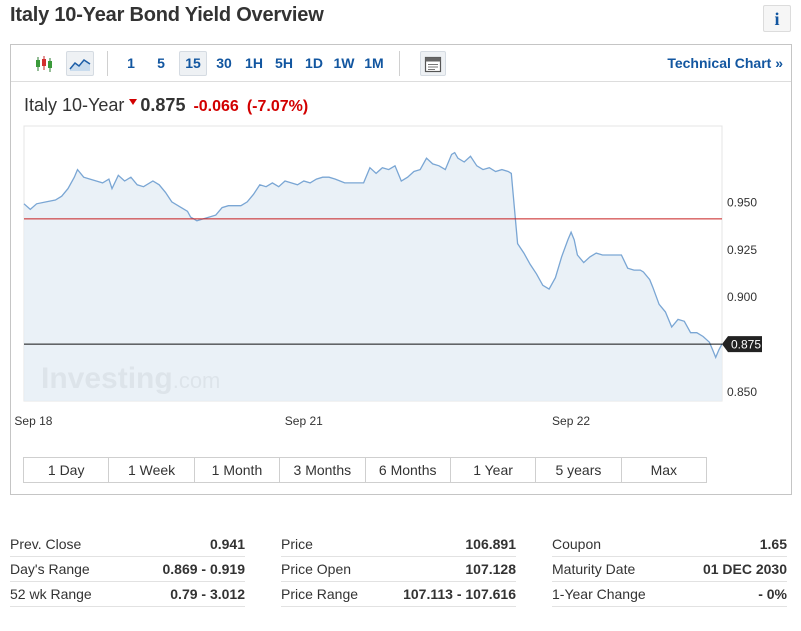 The width and height of the screenshot is (801, 631). I want to click on stat-row: 52 wk Range 0.79 - 3.012, so click(127, 594).